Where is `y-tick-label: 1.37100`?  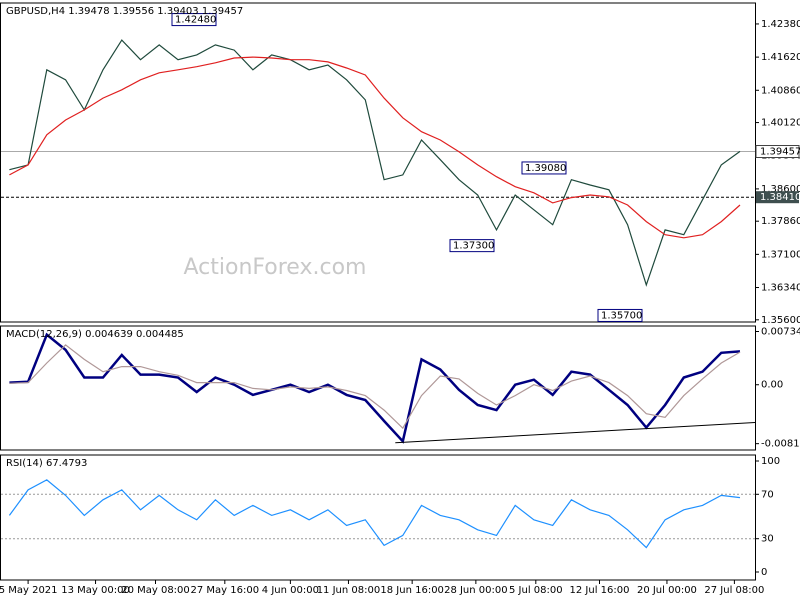 y-tick-label: 1.37100 is located at coordinates (780, 254).